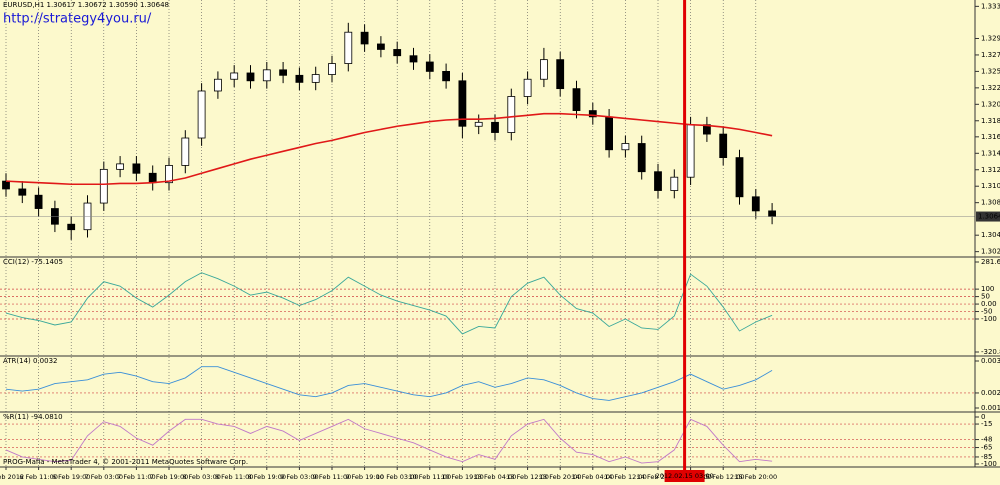 Image resolution: width=1000 pixels, height=485 pixels. What do you see at coordinates (429, 477) in the screenshot?
I see `time-label: 10 Feb 11:00` at bounding box center [429, 477].